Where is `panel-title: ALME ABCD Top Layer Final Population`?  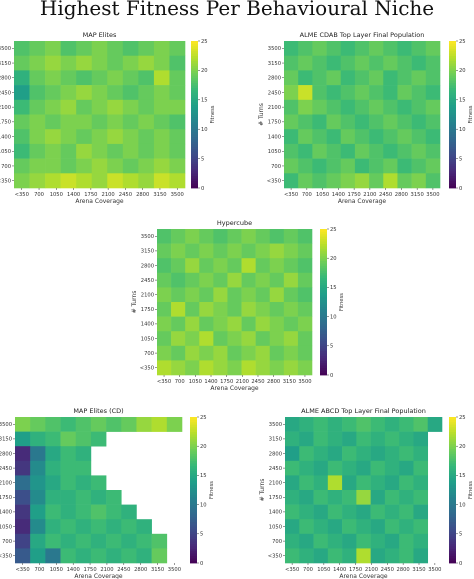 panel-title: ALME ABCD Top Layer Final Population is located at coordinates (363, 411).